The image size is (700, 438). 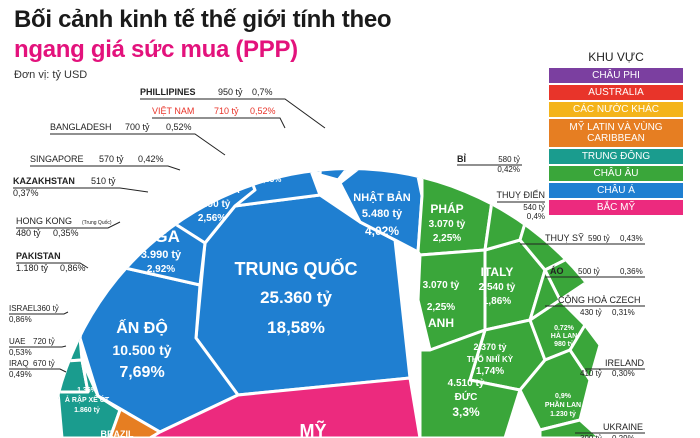 I want to click on label-name-brazil: BRAZIL, so click(x=117, y=433).